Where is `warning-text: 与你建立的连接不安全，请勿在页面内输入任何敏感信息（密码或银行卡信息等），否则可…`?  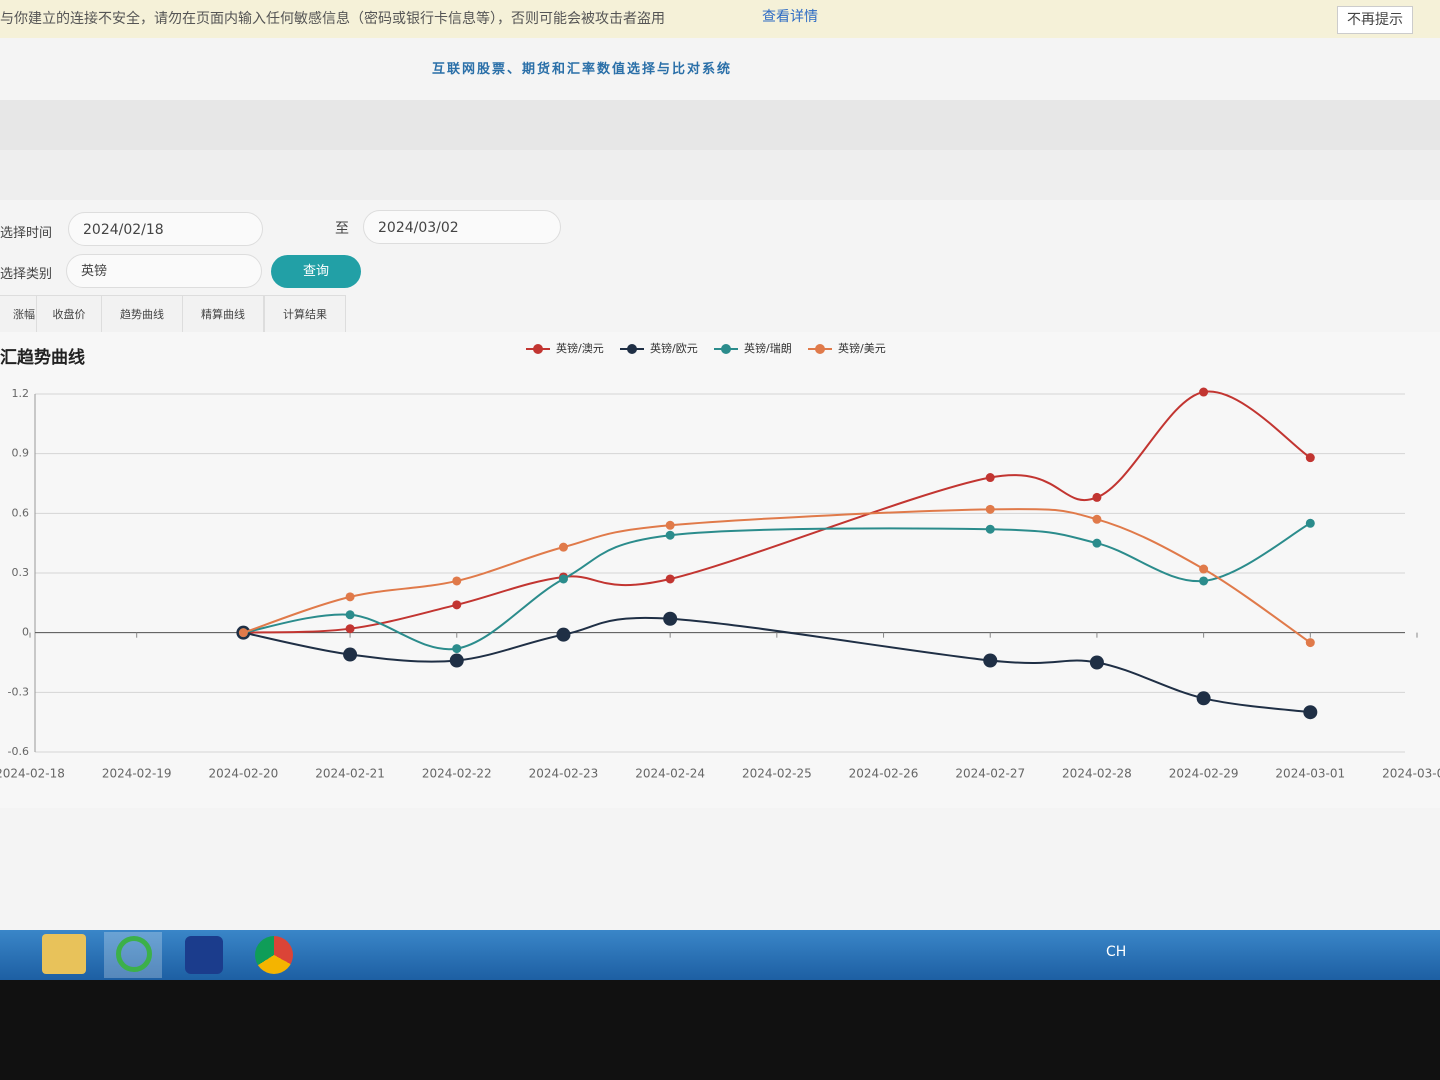 warning-text: 与你建立的连接不安全，请勿在页面内输入任何敏感信息（密码或银行卡信息等），否则可… is located at coordinates (332, 19).